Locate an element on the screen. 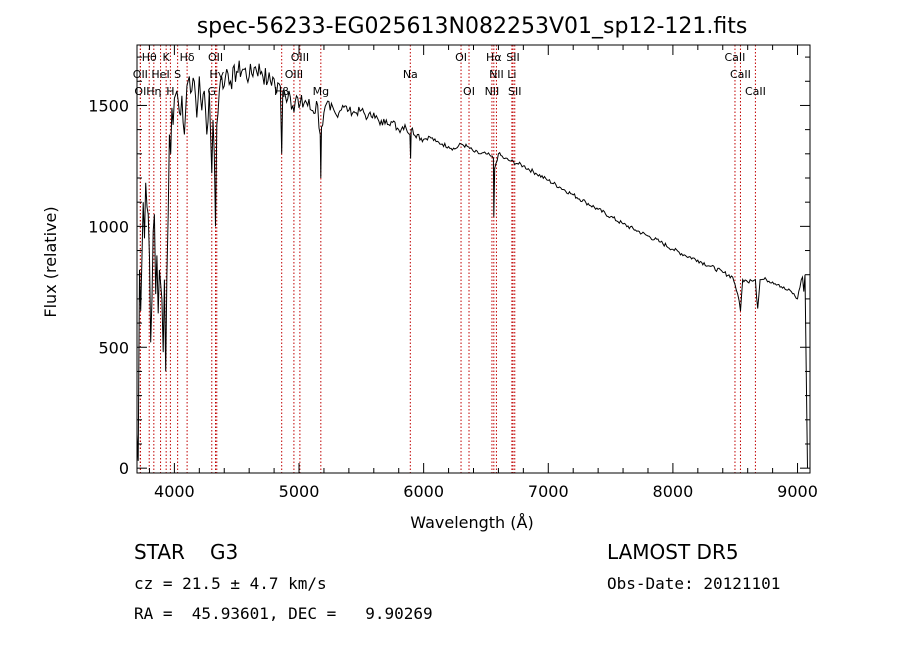 The image size is (900, 649). line-marker-label-24: OI is located at coordinates (469, 91).